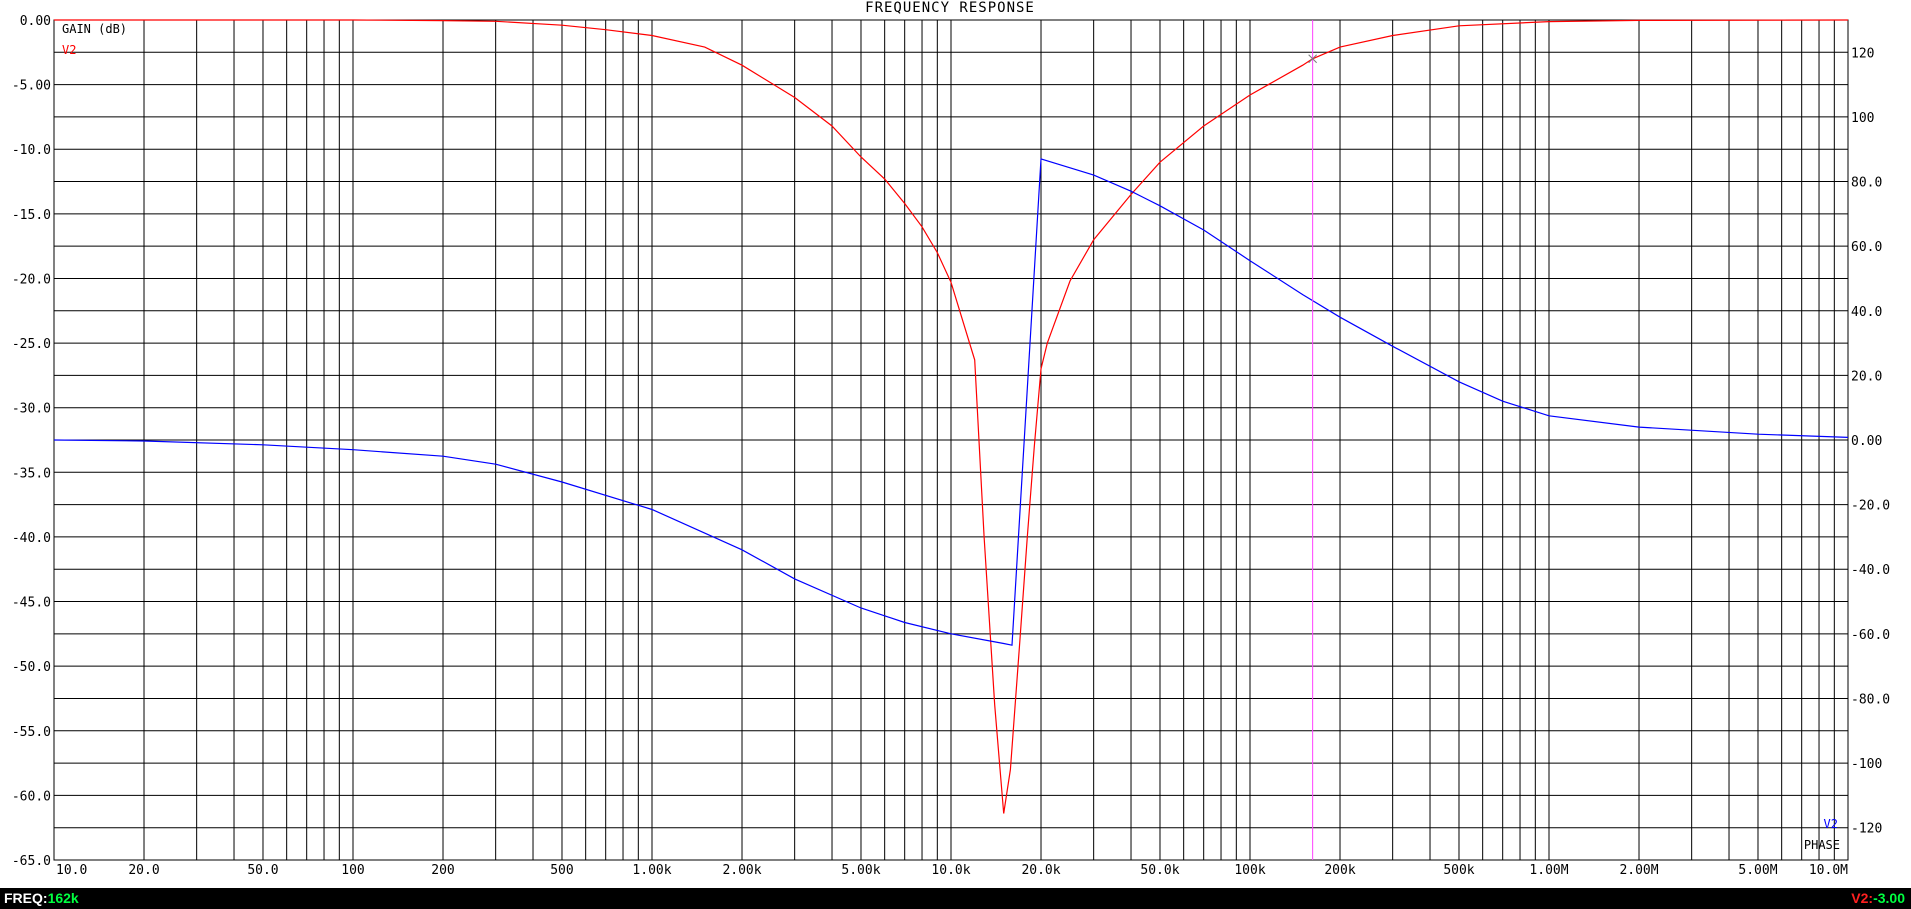 The width and height of the screenshot is (1911, 909). What do you see at coordinates (561, 870) in the screenshot?
I see `x-tick-label: 500` at bounding box center [561, 870].